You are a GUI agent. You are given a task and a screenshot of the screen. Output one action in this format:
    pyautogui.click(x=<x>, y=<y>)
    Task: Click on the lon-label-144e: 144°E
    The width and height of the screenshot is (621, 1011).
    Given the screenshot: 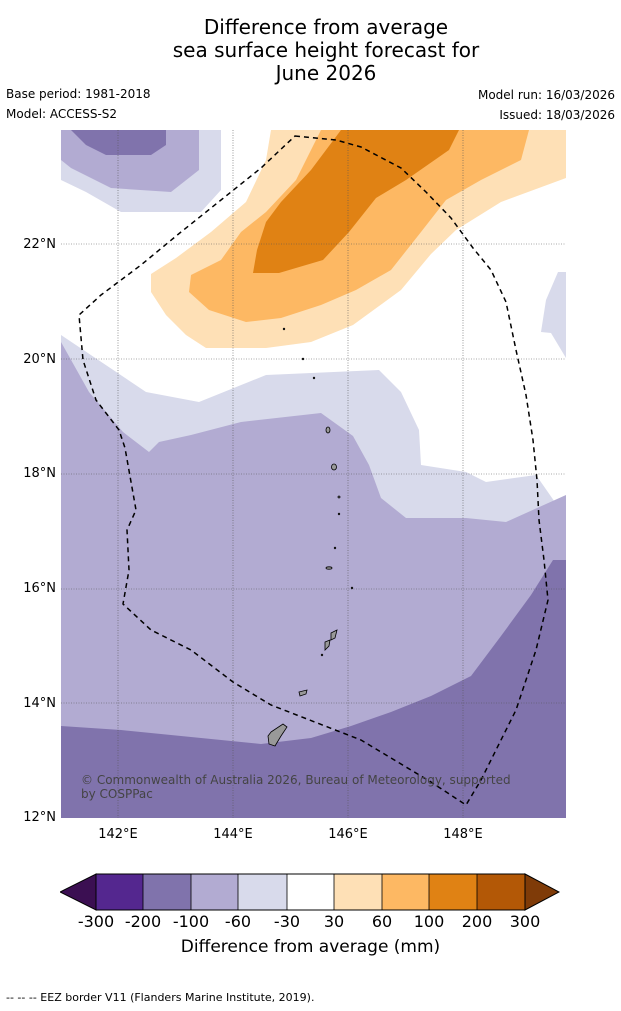 What is the action you would take?
    pyautogui.click(x=233, y=834)
    